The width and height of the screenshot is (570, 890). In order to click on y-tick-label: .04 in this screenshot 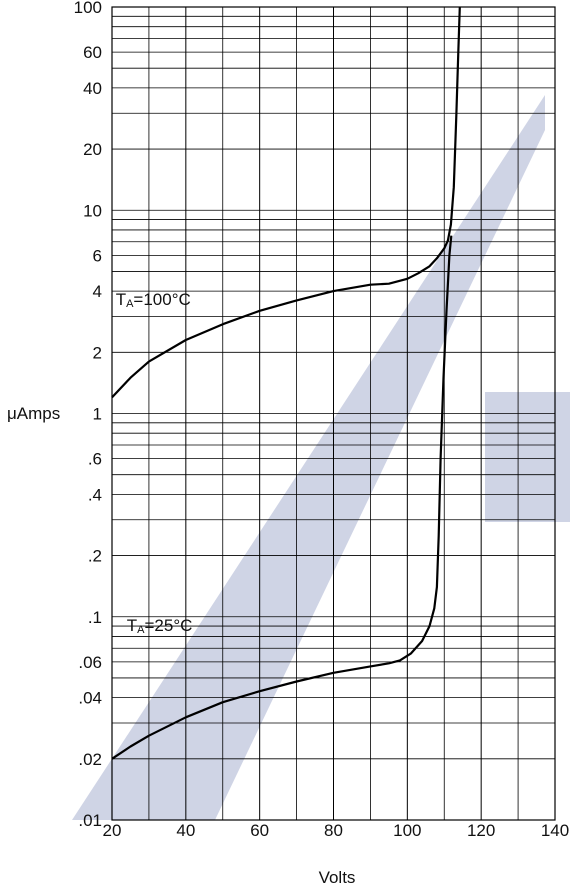, I will do `click(90, 698)`.